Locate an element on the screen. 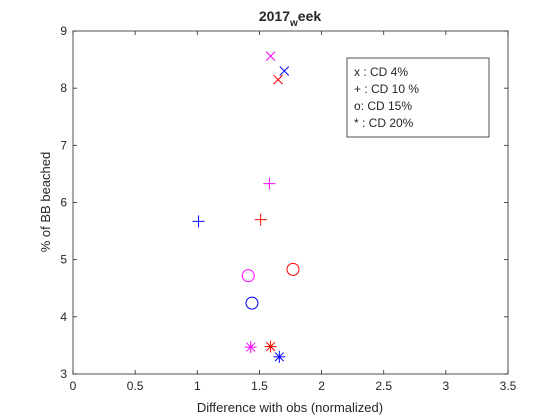  data-point-star-blue is located at coordinates (279, 356).